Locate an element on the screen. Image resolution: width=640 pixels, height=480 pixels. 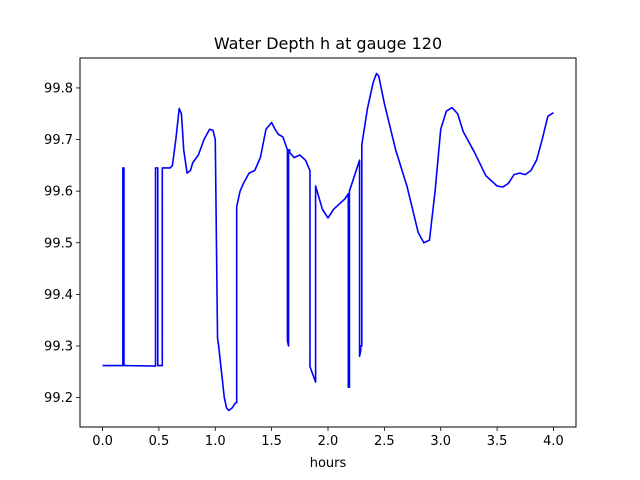
x-tick-label: 0.0 is located at coordinates (102, 441).